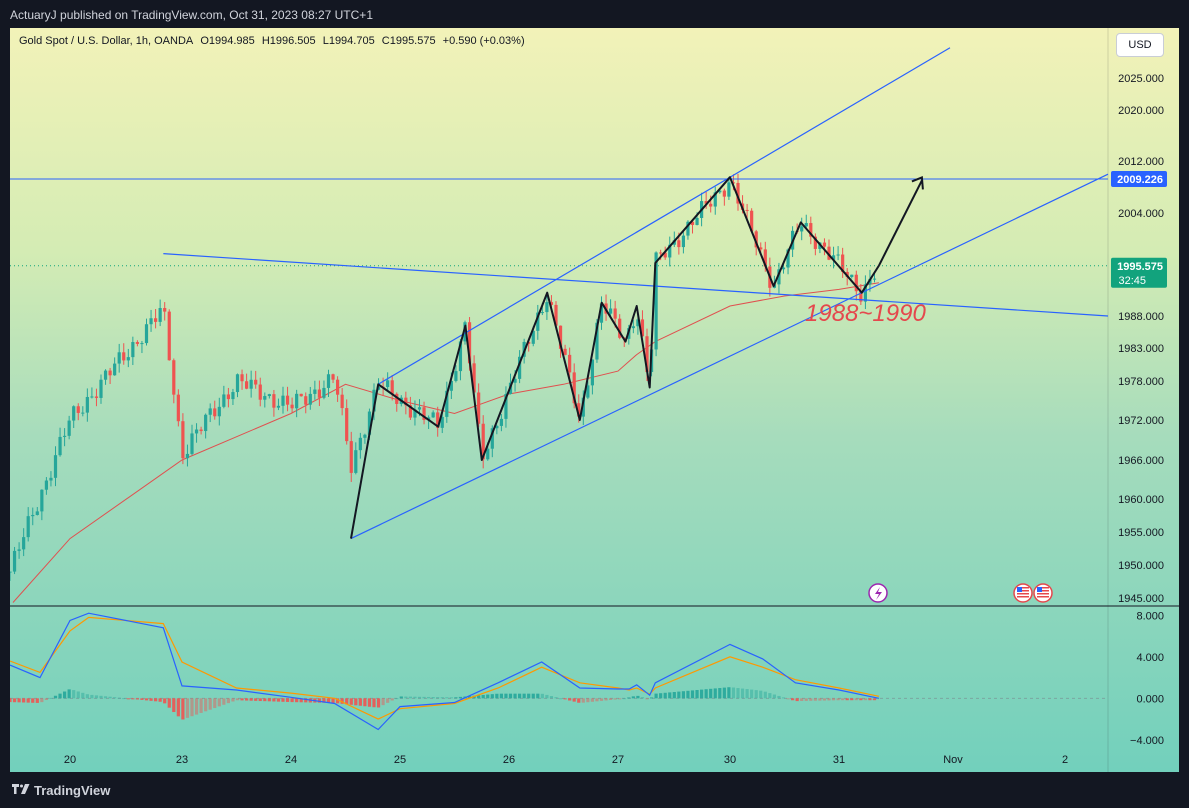  I want to click on svg-text: 32:45, so click(1132, 281).